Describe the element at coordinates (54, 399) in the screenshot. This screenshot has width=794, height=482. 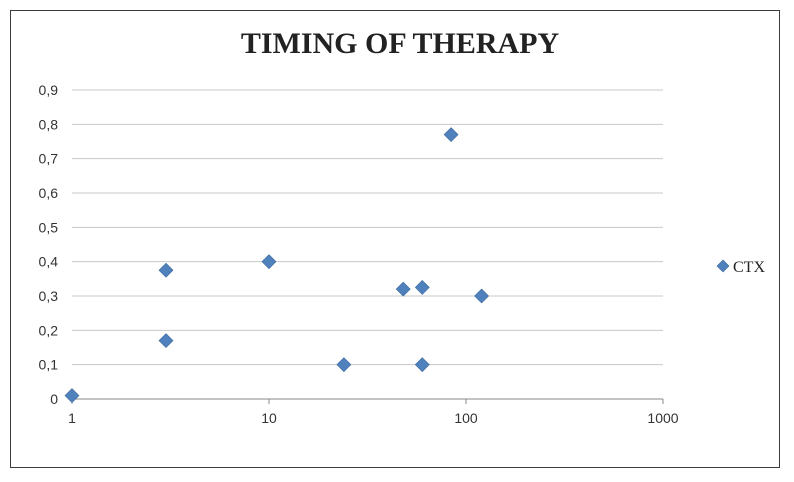
I see `y-tick-label: 0` at that location.